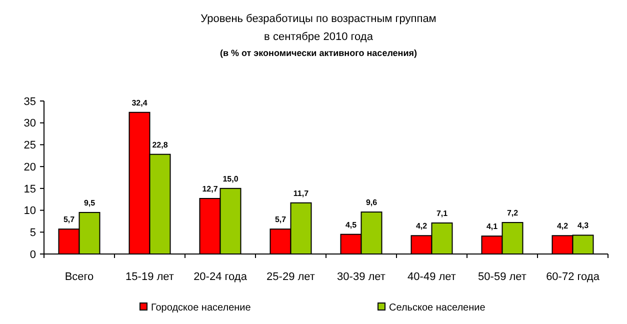 The width and height of the screenshot is (627, 324). I want to click on y-tick-label: 15, so click(30, 189).